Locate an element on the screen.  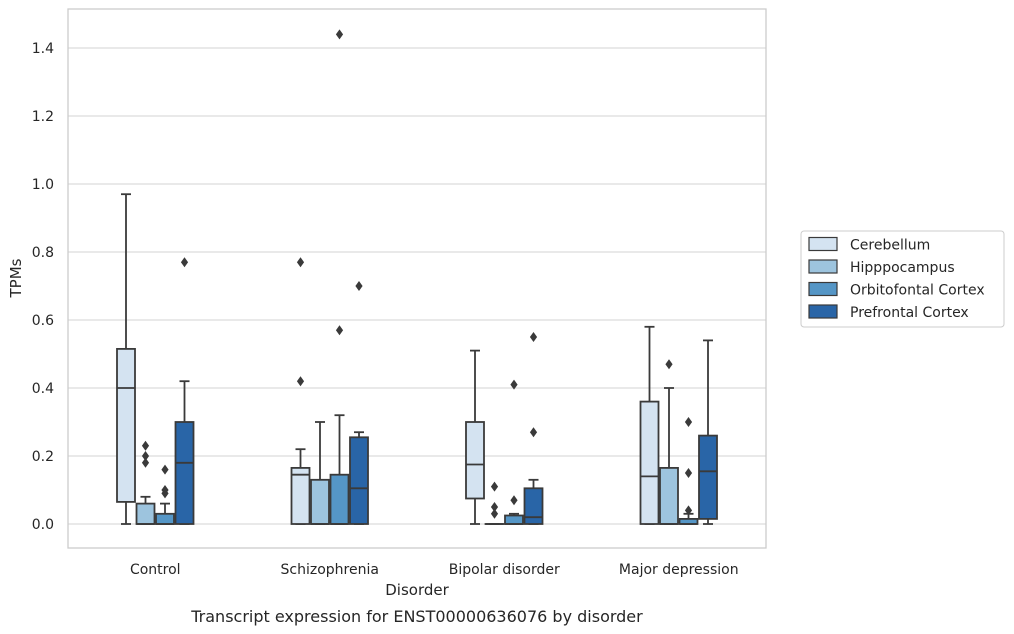
y-tick-labels: 0.0 0.2 0.4 0.6 0.8 1.0 1.2 1.4 is located at coordinates (43, 287).